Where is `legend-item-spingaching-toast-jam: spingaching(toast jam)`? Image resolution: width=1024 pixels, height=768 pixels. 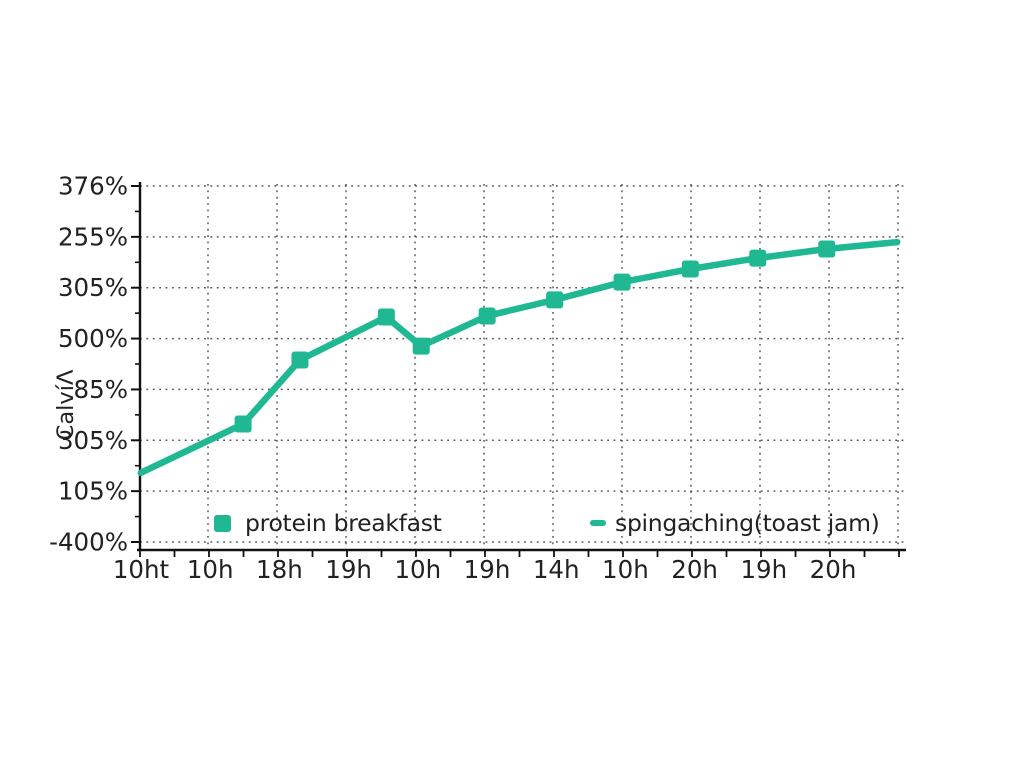
legend-item-spingaching-toast-jam: spingaching(toast jam) is located at coordinates (735, 523).